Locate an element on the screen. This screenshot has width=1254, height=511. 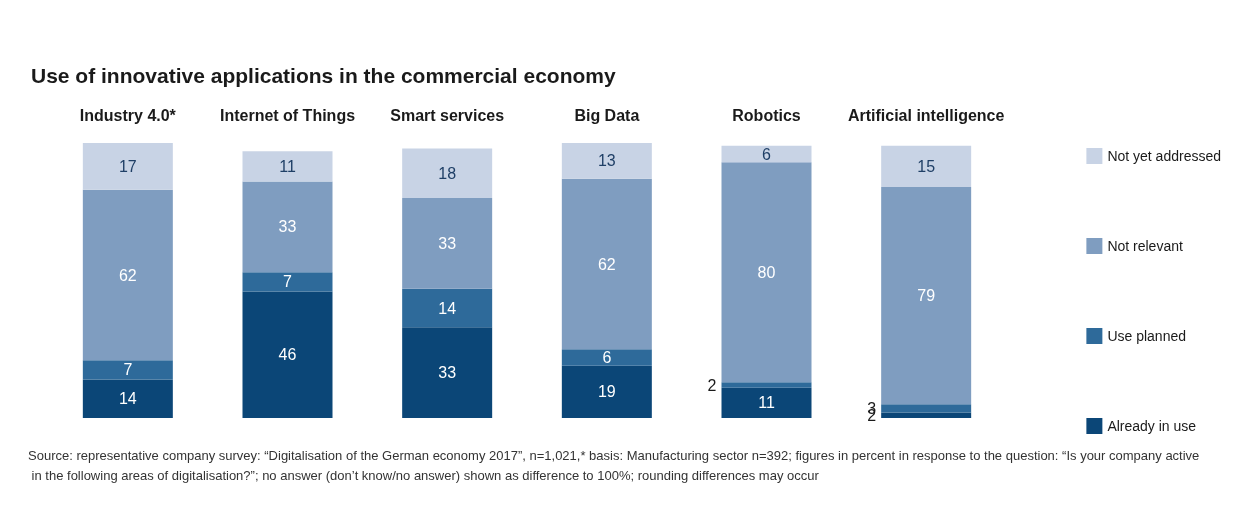
data-label: 46 is located at coordinates (287, 355).